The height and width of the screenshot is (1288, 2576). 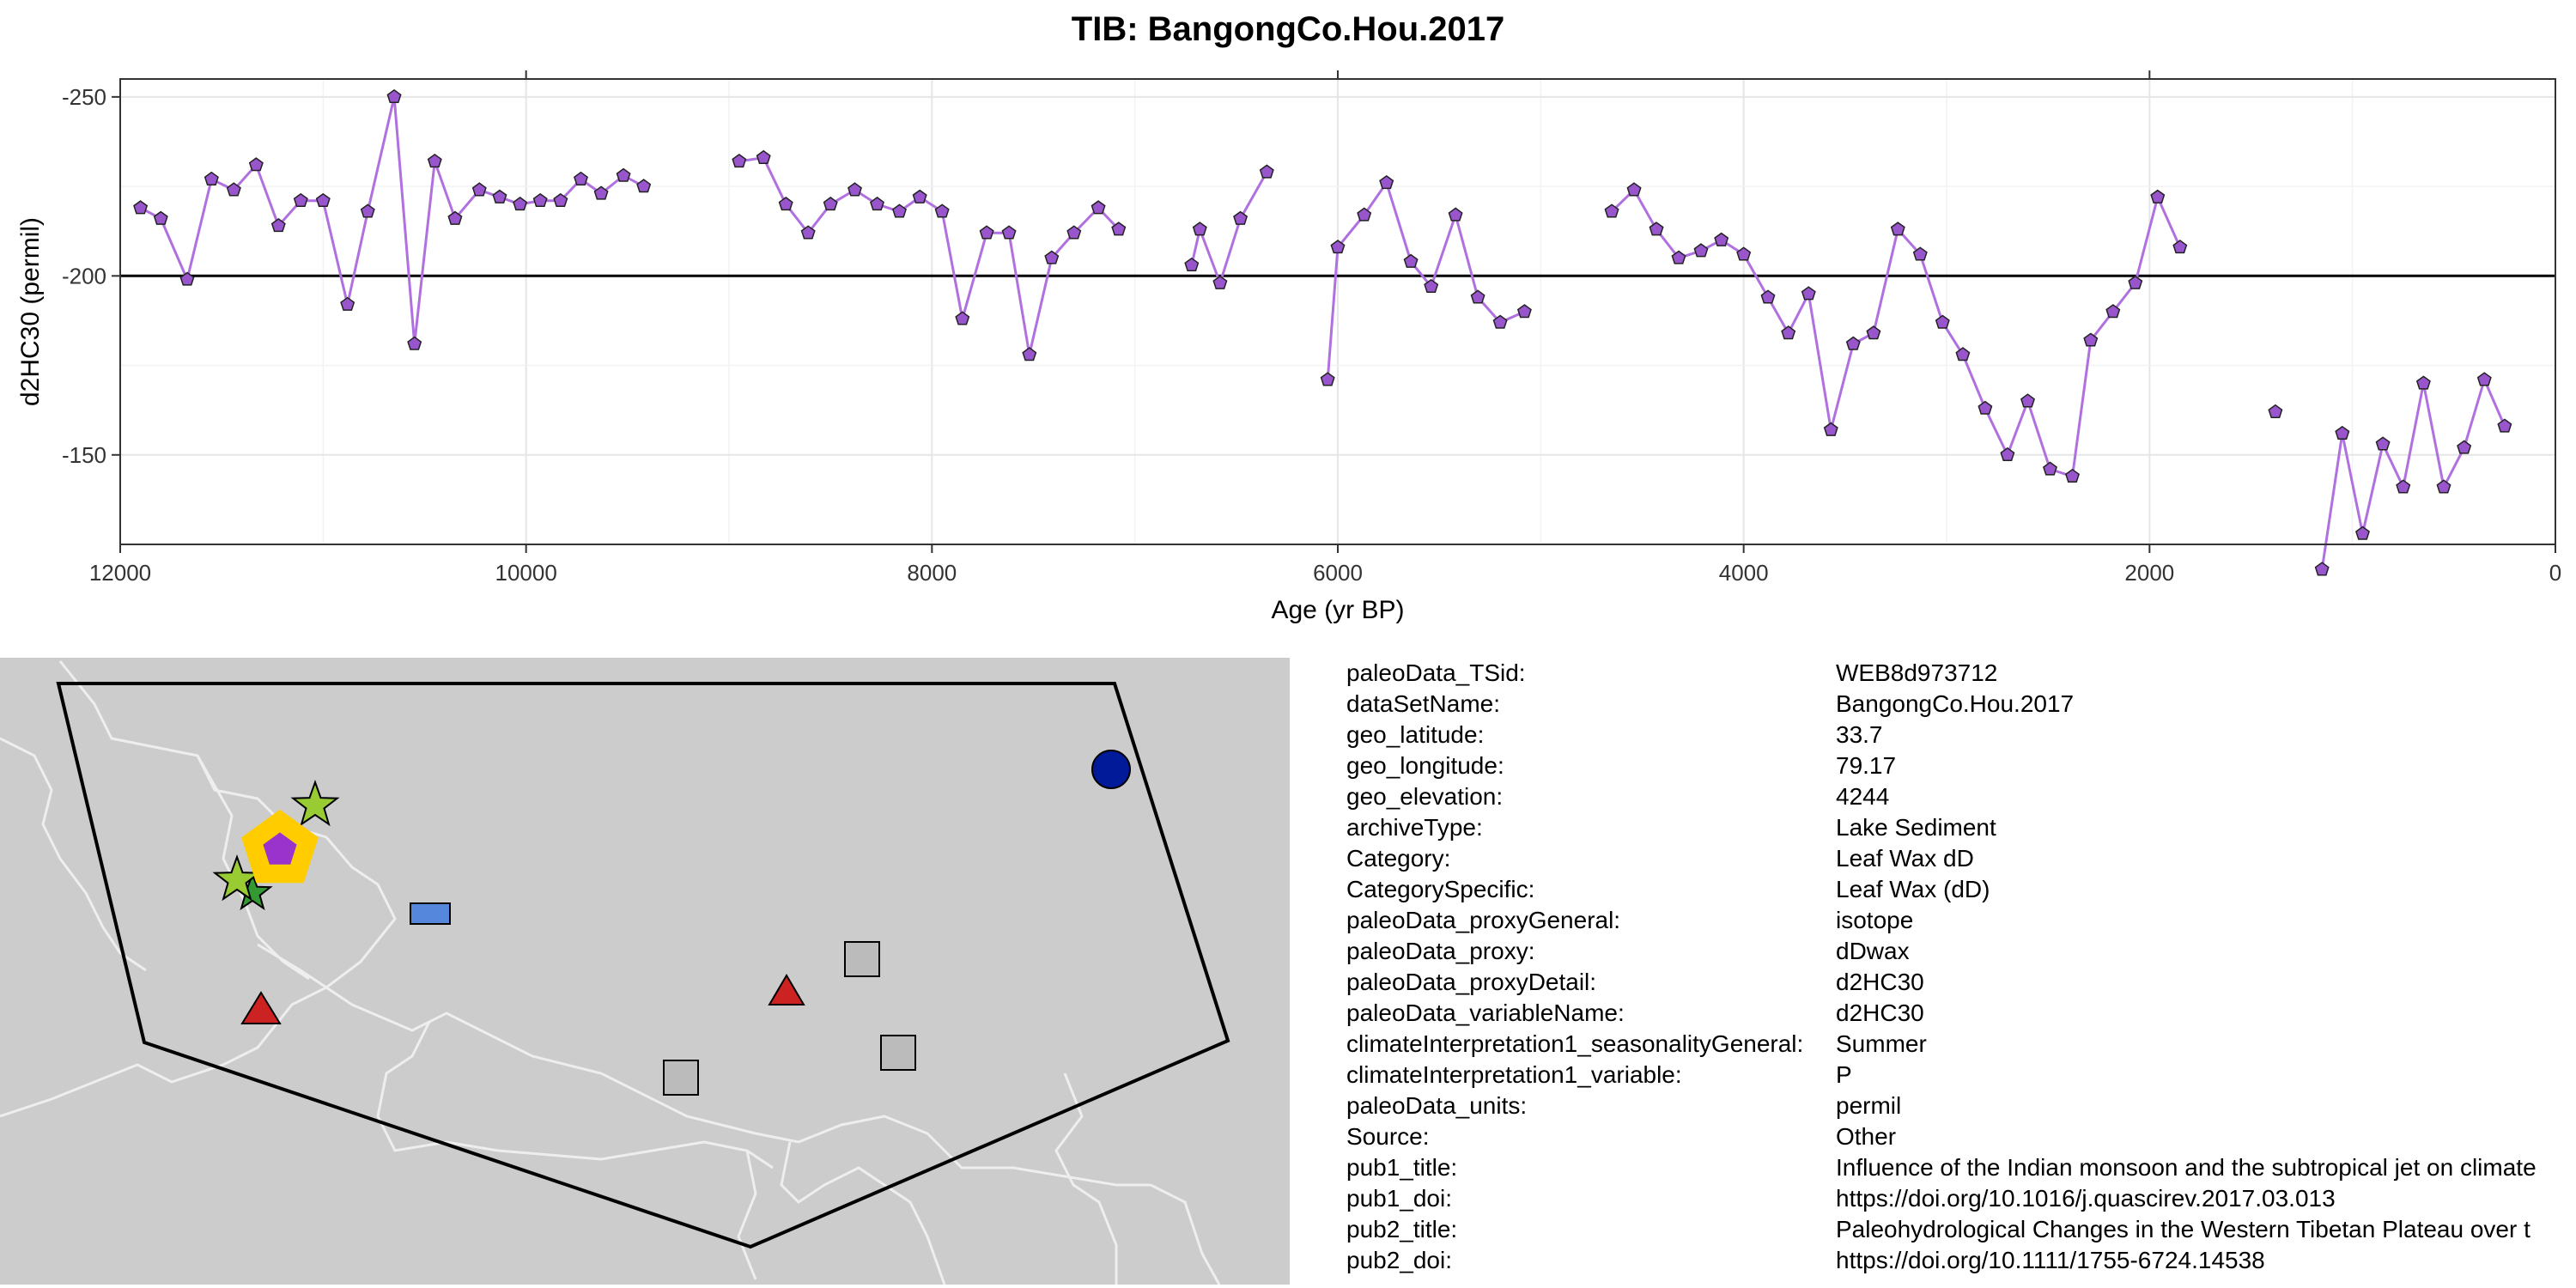 What do you see at coordinates (1338, 573) in the screenshot?
I see `x-tick-label: 6000` at bounding box center [1338, 573].